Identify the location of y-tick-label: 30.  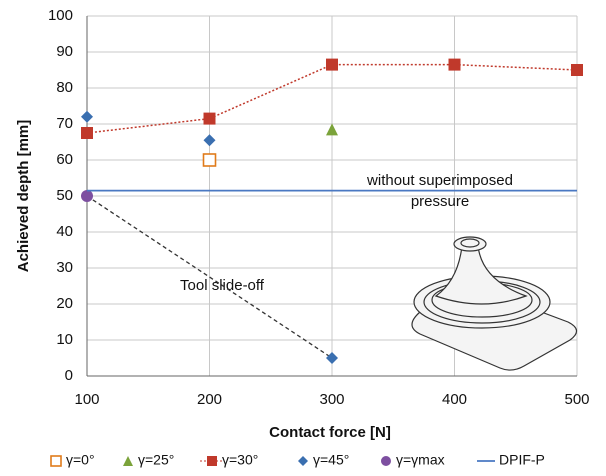
(64, 267).